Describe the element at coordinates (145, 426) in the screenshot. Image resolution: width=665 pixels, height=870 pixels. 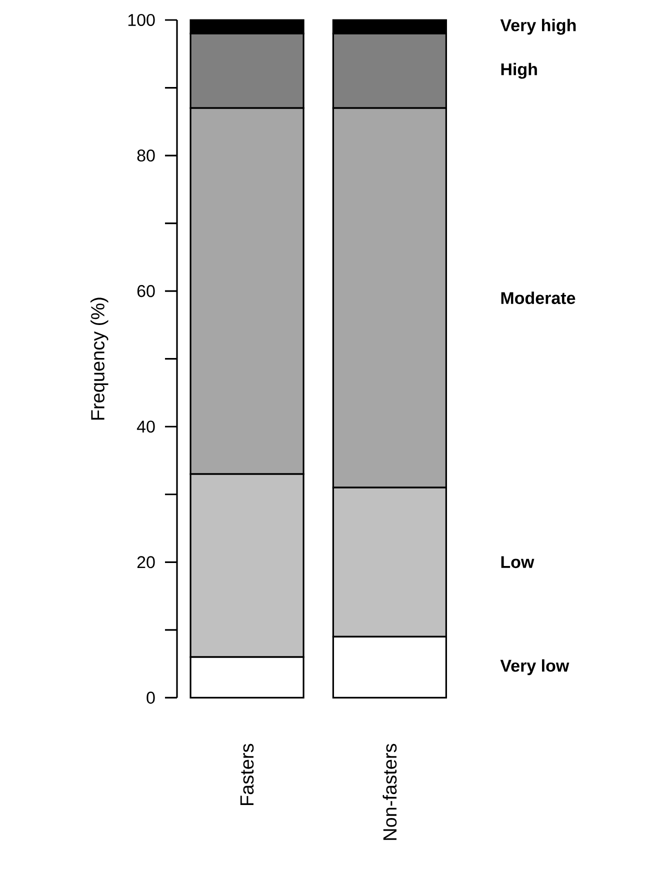
I see `y-tick-label: 40` at that location.